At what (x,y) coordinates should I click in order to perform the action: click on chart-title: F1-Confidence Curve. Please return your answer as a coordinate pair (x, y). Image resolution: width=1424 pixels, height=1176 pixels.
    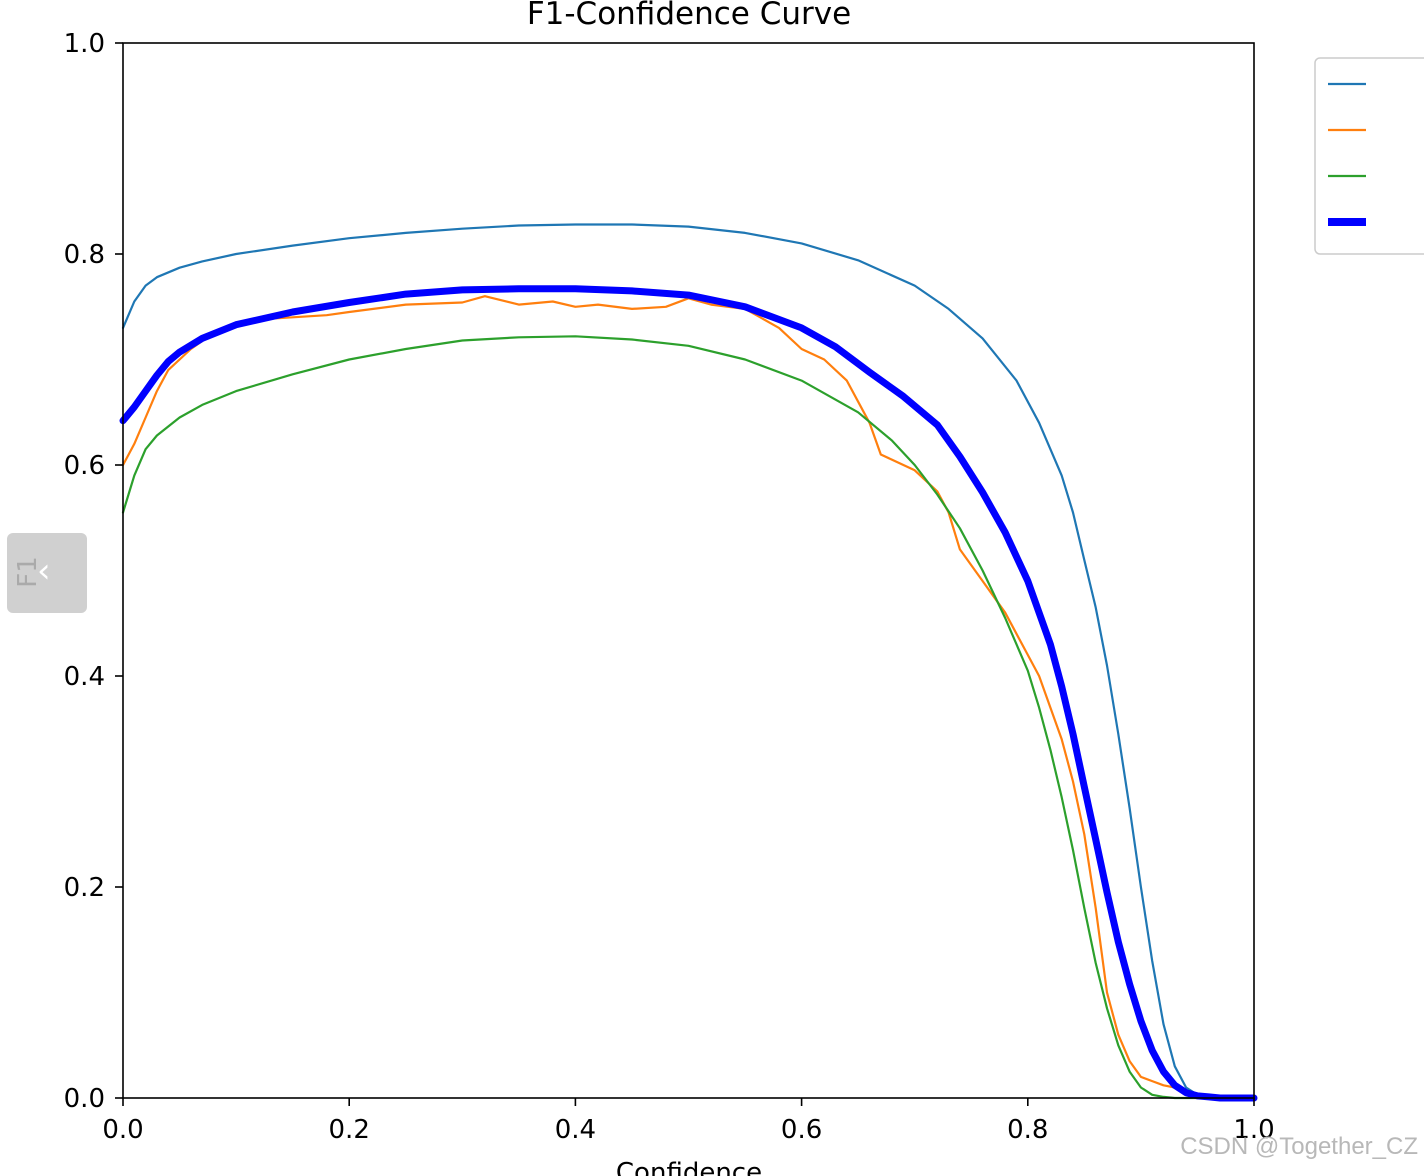
    Looking at the image, I should click on (689, 16).